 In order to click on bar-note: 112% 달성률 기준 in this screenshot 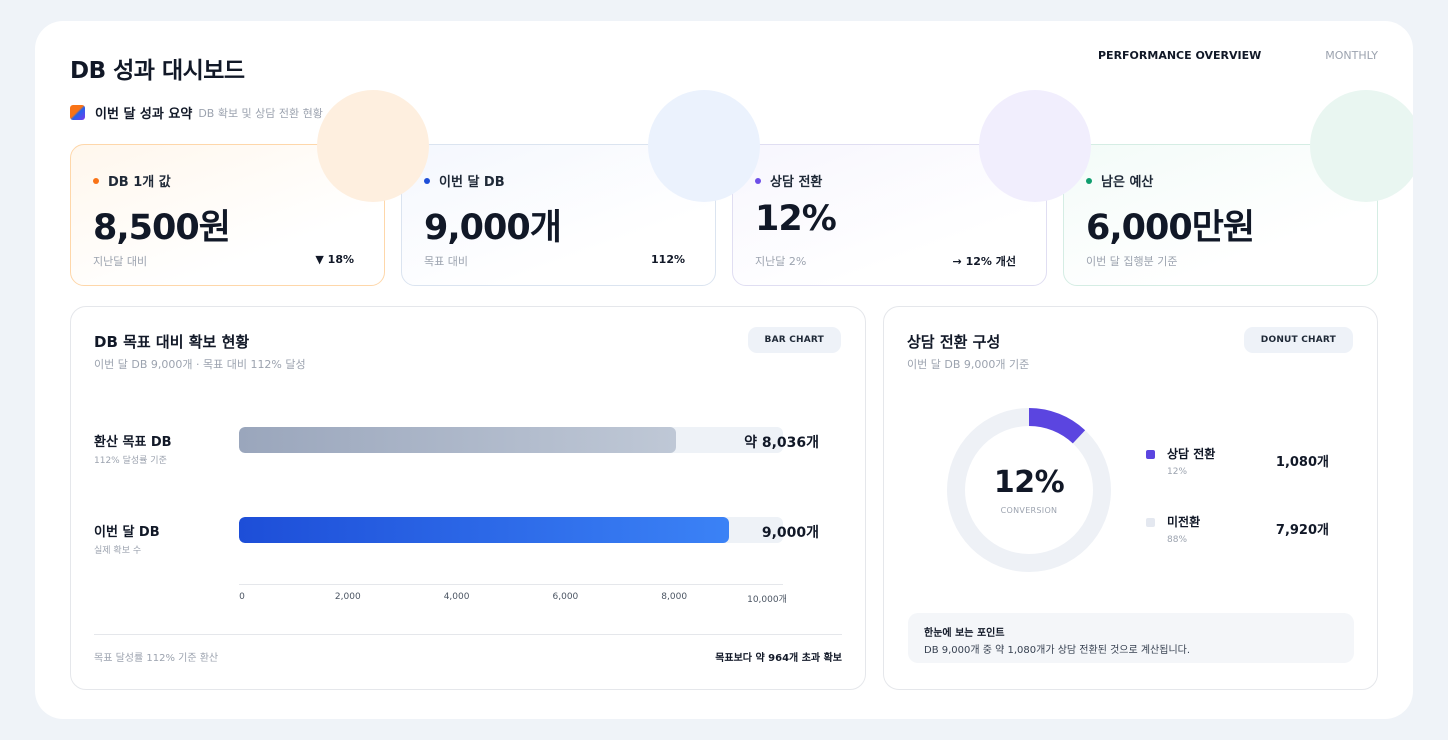, I will do `click(130, 461)`.